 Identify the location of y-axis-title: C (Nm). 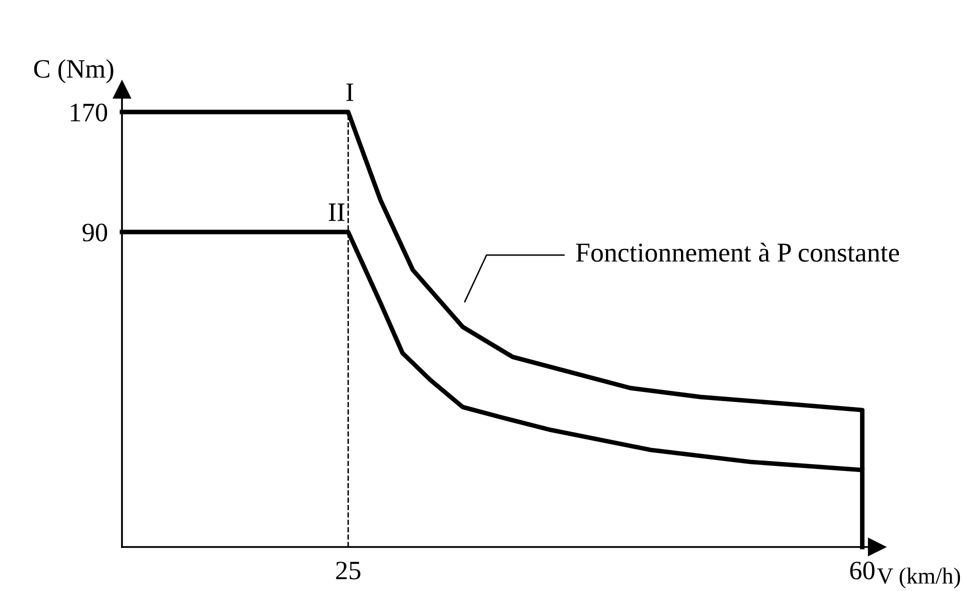
(74, 71).